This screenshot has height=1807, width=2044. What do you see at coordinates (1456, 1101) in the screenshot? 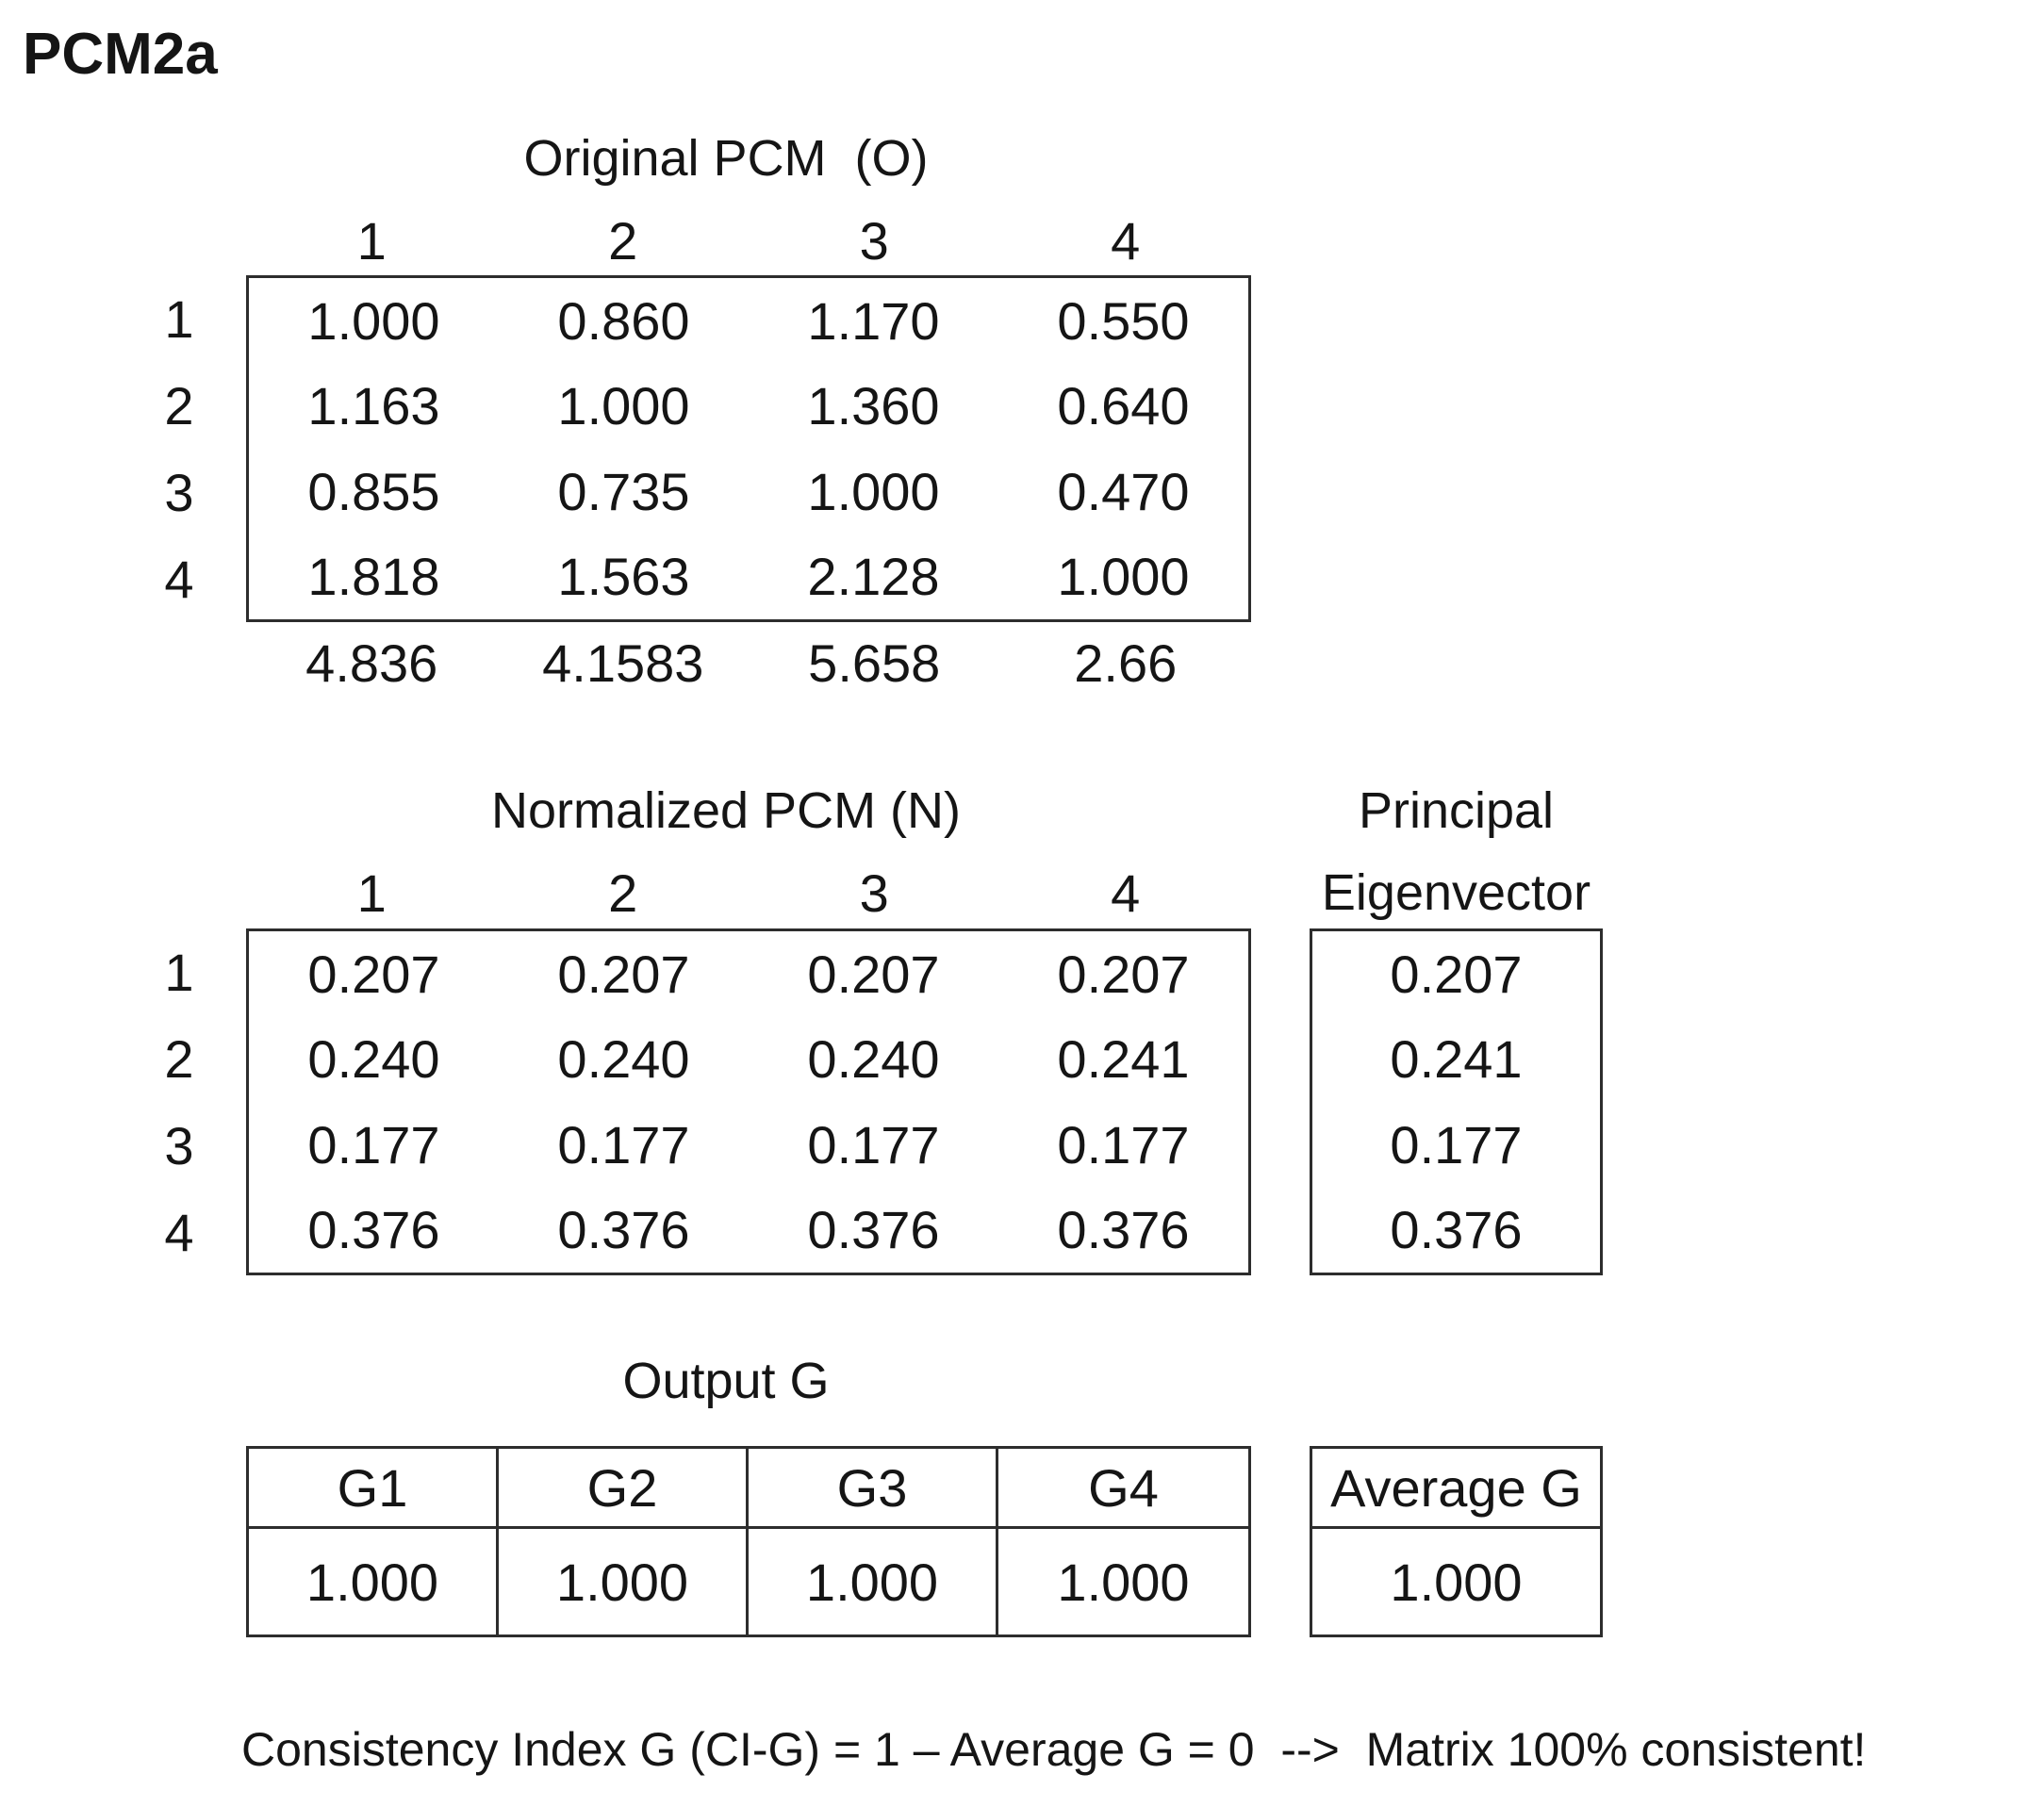
I see `principal-eigenvector-box: 0.207 0.241 0.177 0.376` at bounding box center [1456, 1101].